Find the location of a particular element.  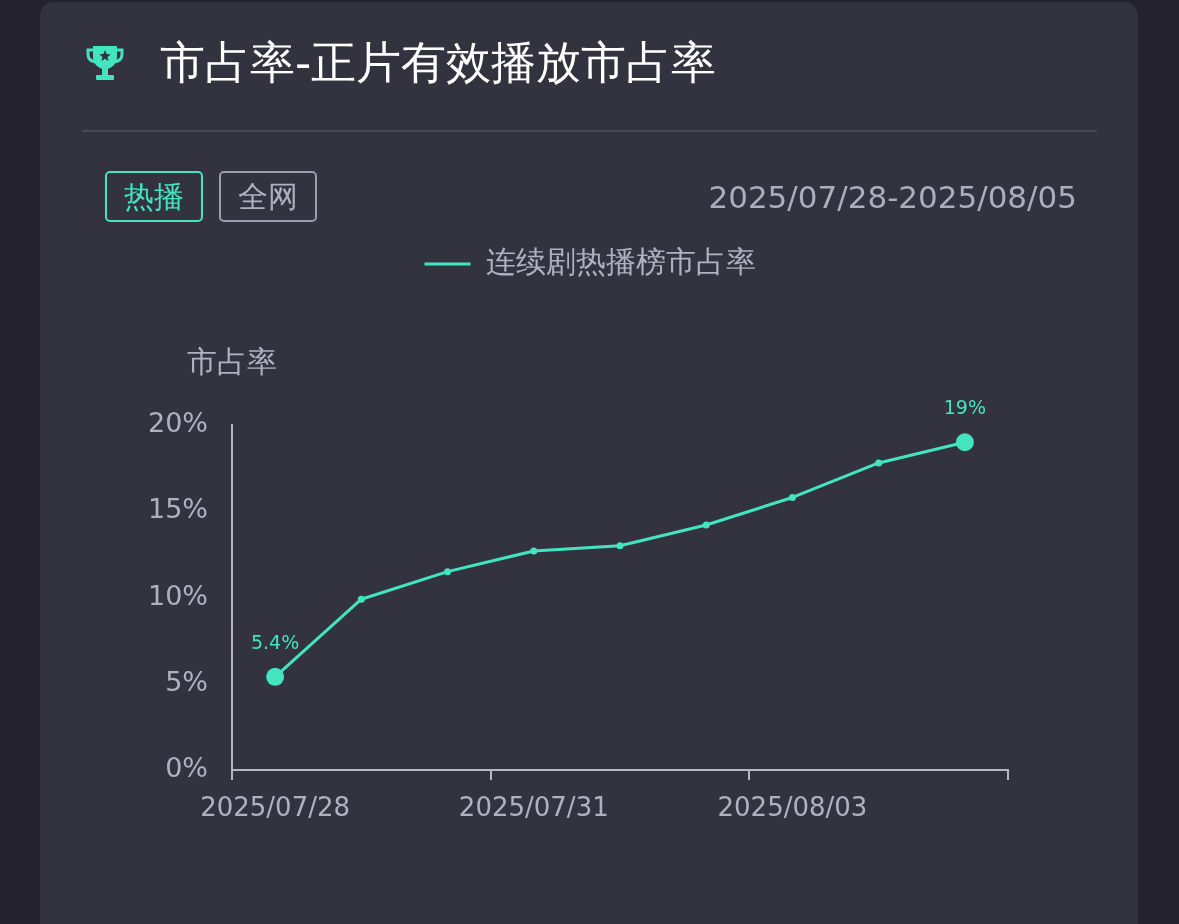

data-label: 19% is located at coordinates (965, 407).